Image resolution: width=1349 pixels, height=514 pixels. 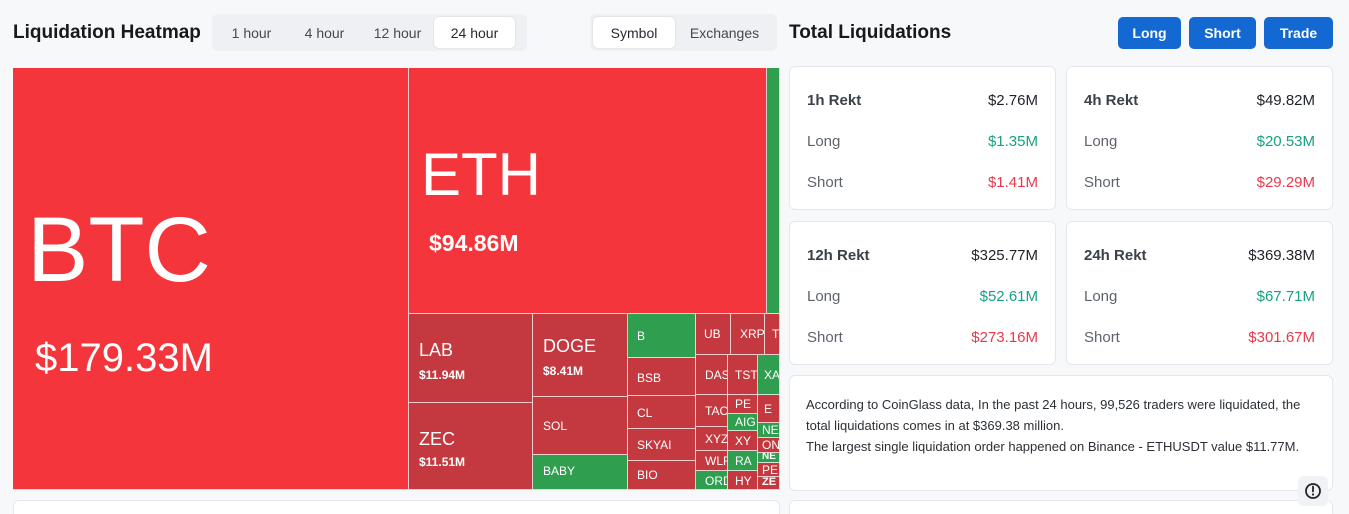 I want to click on tile-bsb: BSB, so click(x=662, y=377).